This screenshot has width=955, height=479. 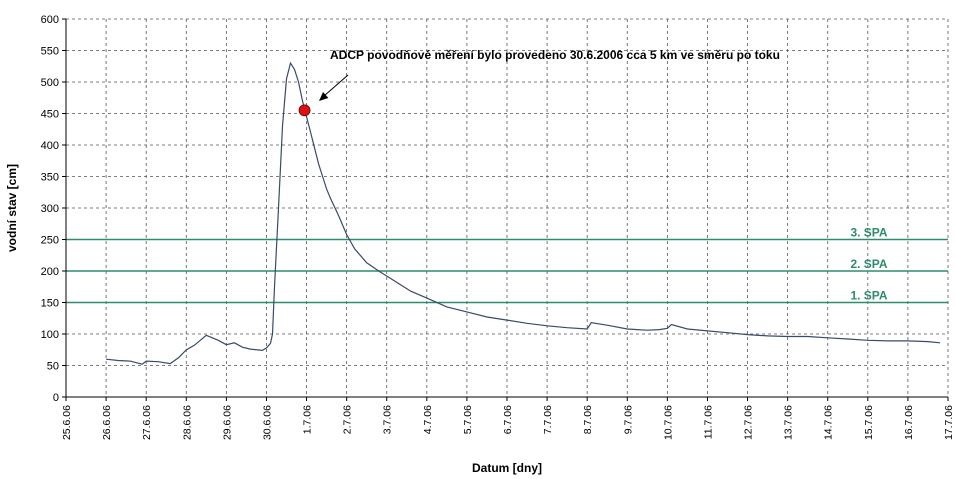 I want to click on x-tick-label: 7.7.06, so click(x=548, y=419).